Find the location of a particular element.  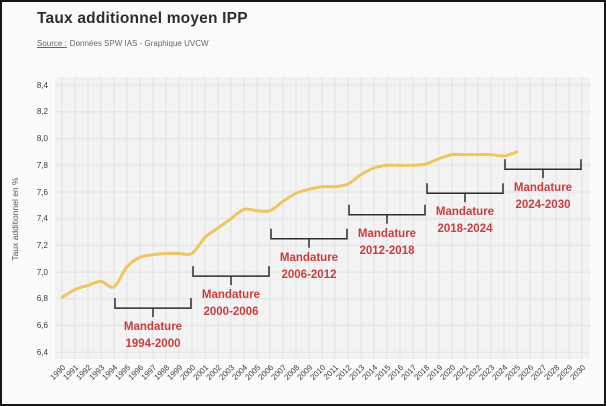

y-tick-label: 6,6 is located at coordinates (42, 325).